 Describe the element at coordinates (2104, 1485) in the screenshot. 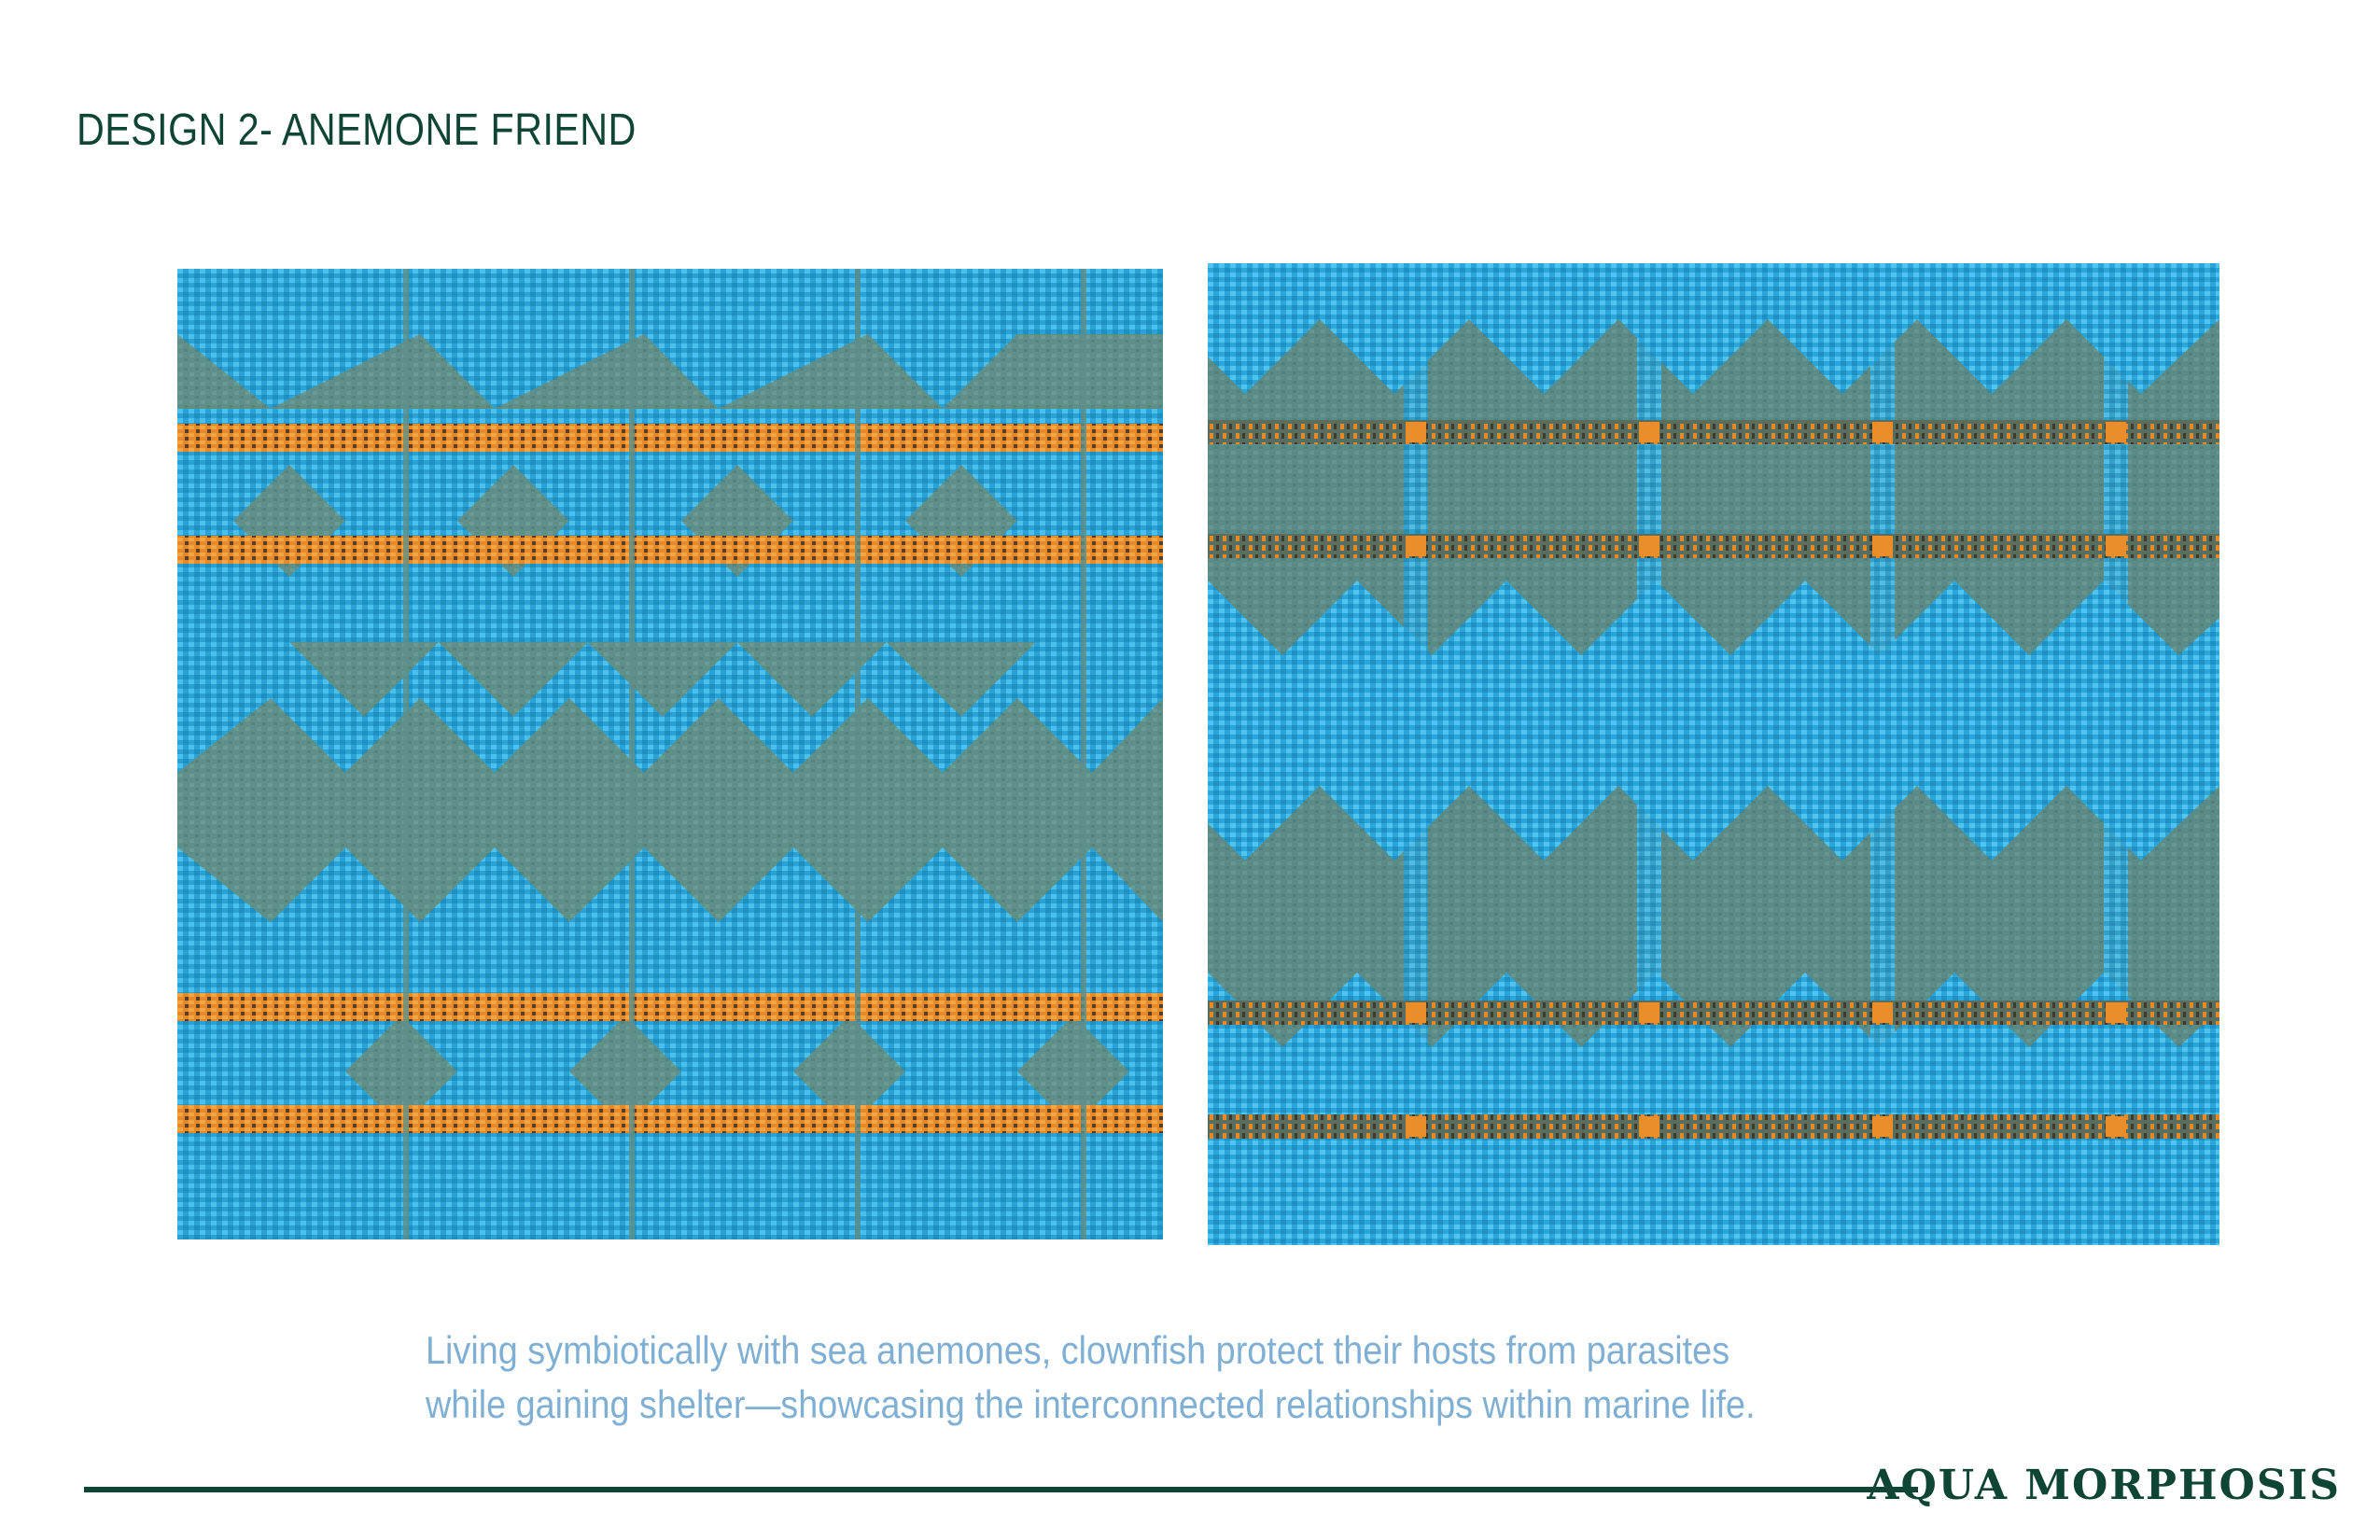

I see `brand-logo-text: AQUA MORPHOSIS` at that location.